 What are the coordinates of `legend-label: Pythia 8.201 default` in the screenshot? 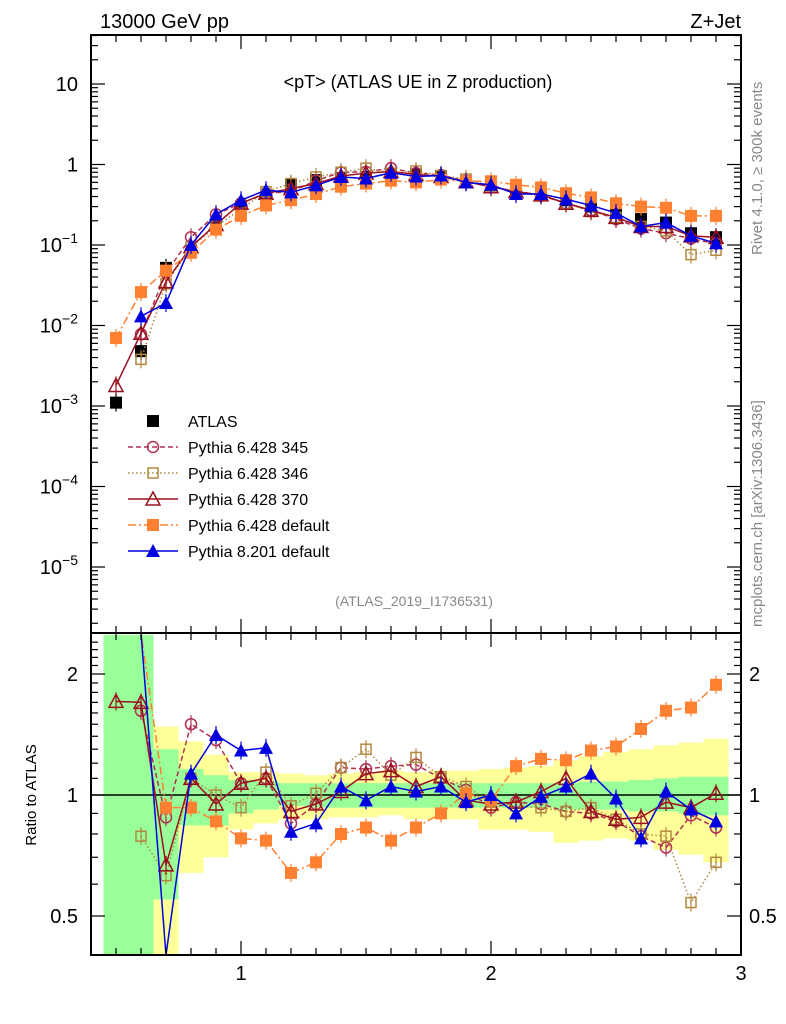 It's located at (259, 552).